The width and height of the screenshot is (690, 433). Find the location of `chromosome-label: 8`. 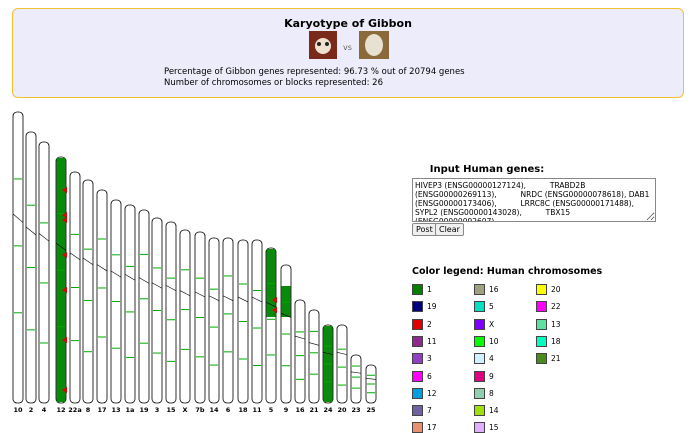

chromosome-label: 8 is located at coordinates (88, 410).